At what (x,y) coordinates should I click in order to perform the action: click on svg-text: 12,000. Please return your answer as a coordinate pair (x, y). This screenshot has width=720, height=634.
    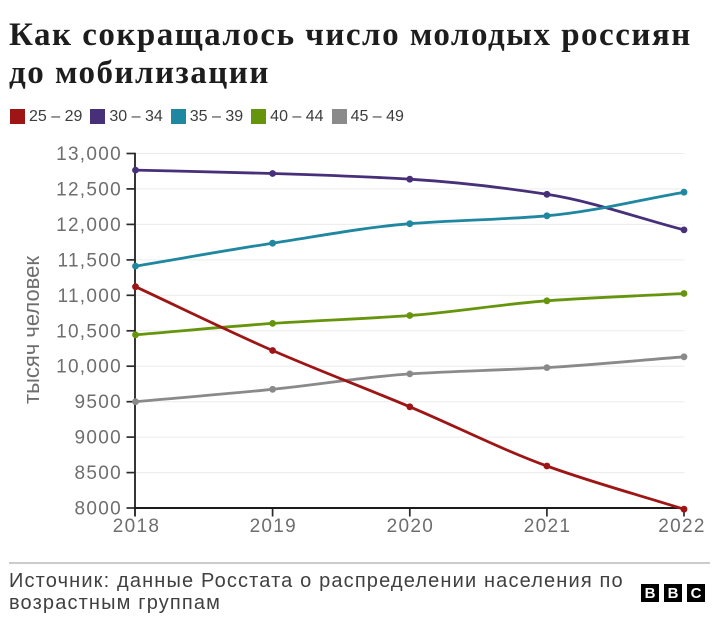
    Looking at the image, I should click on (89, 225).